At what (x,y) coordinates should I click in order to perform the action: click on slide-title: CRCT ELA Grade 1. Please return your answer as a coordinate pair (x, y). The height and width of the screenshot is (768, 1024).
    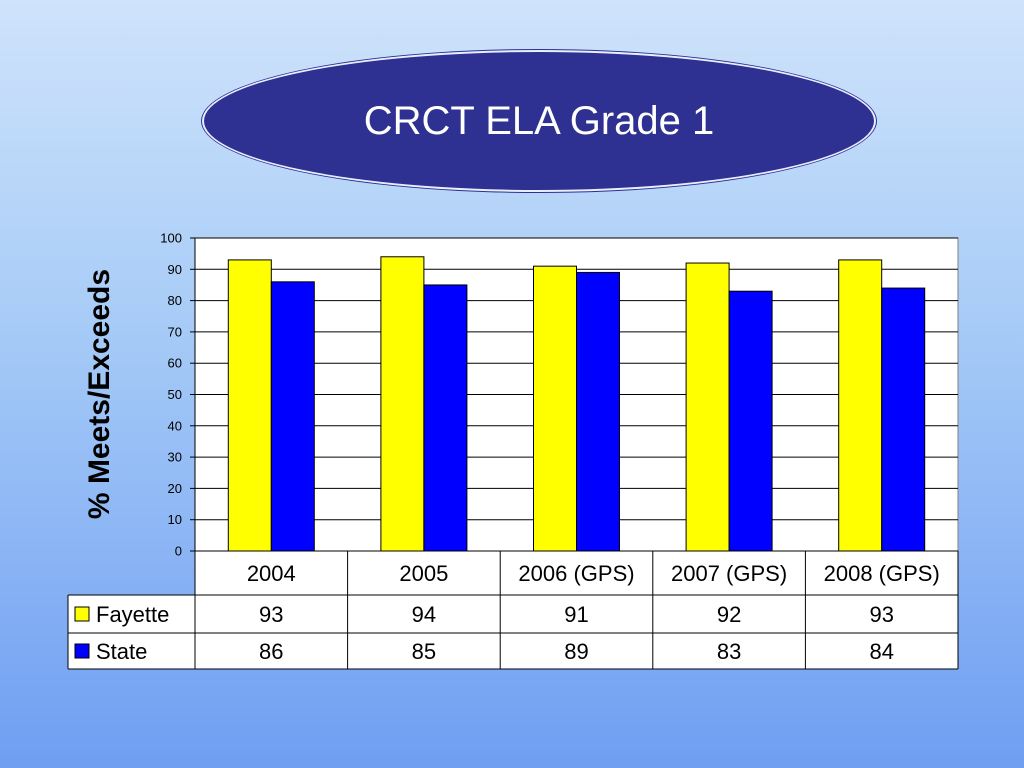
    Looking at the image, I should click on (539, 120).